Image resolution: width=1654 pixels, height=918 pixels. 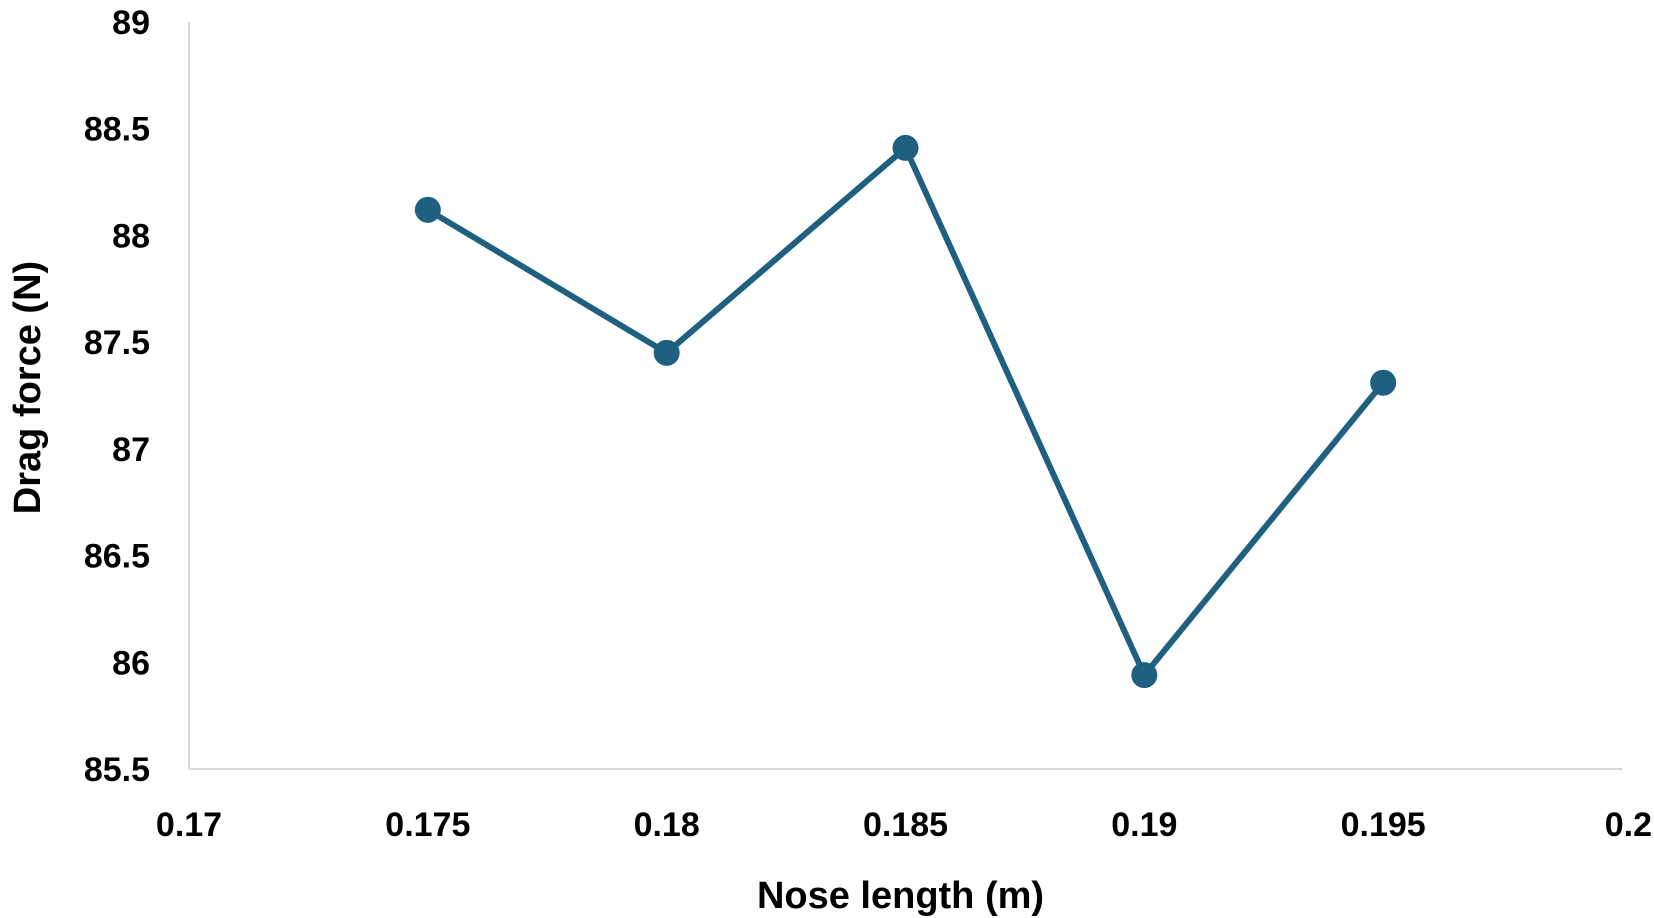 I want to click on x-tick-label: 0.195, so click(x=1383, y=825).